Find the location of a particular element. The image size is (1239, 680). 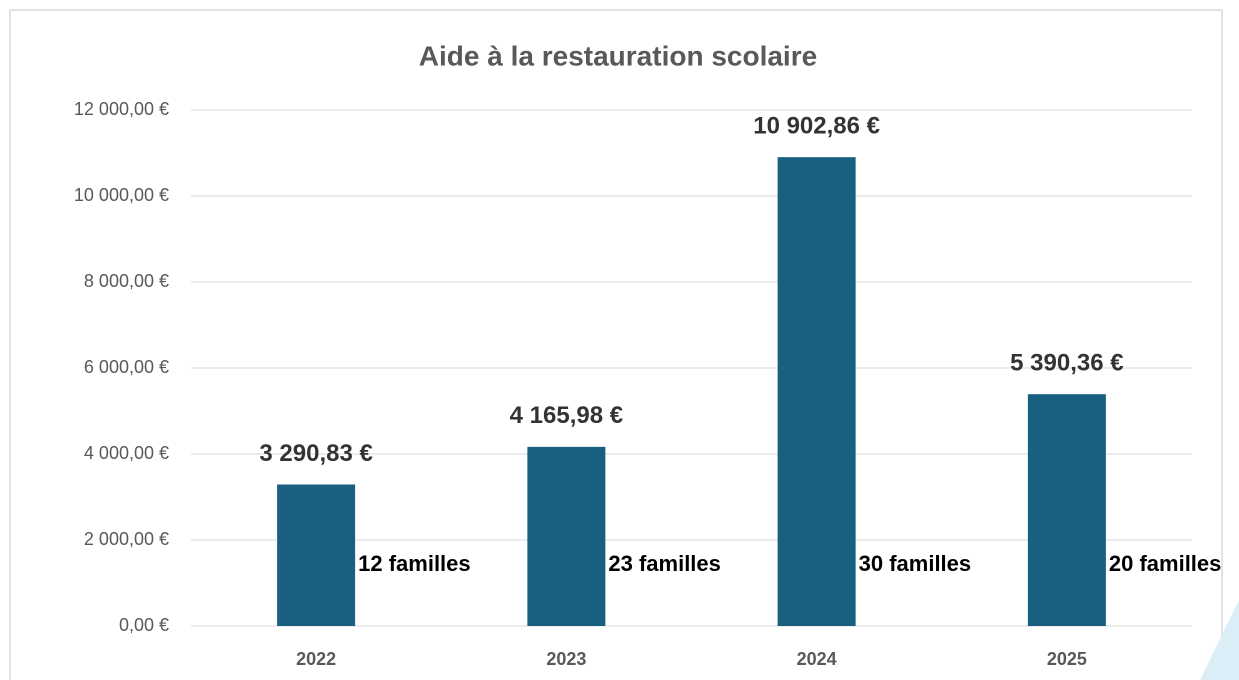

annotation: 12 familles is located at coordinates (414, 563).